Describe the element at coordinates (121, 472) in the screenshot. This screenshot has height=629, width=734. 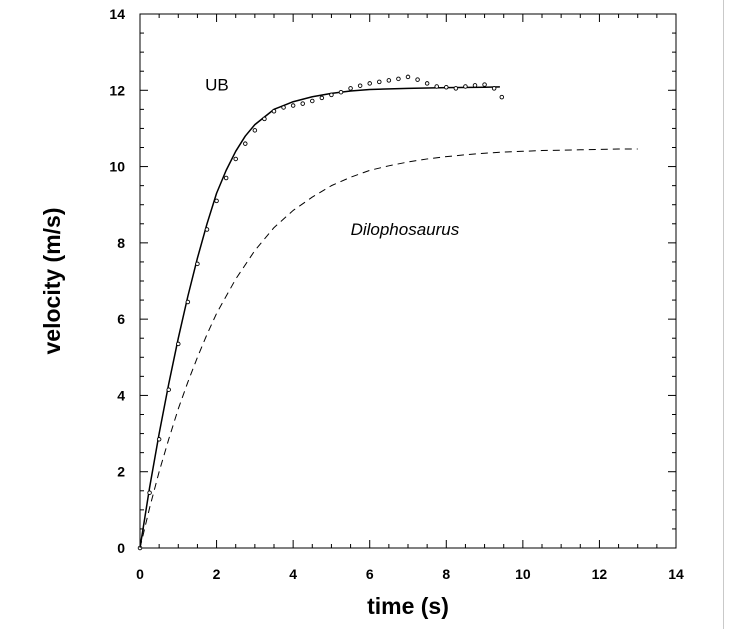
I see `y-tick-label: 2` at that location.